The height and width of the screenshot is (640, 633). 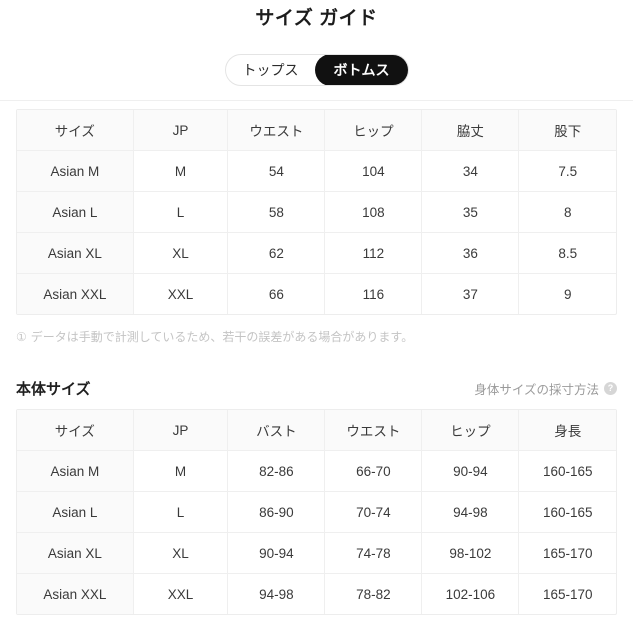 I want to click on cell-sidelength: 37, so click(x=470, y=293).